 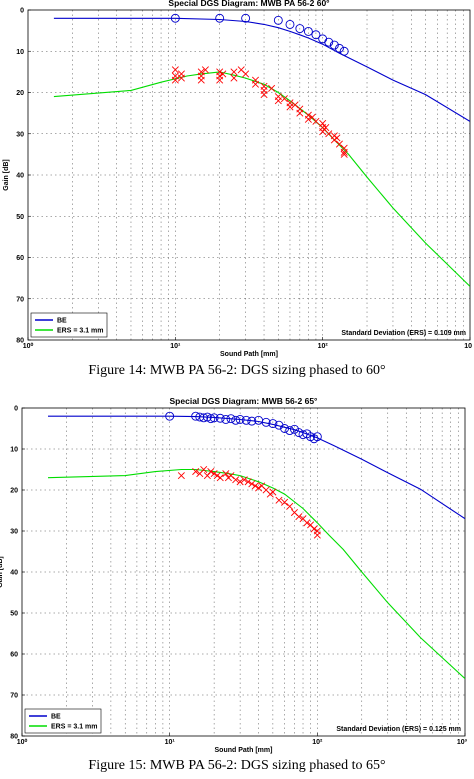 What do you see at coordinates (244, 401) in the screenshot?
I see `chart-title: Special DGS Diagram: MWB 56-2 65°` at bounding box center [244, 401].